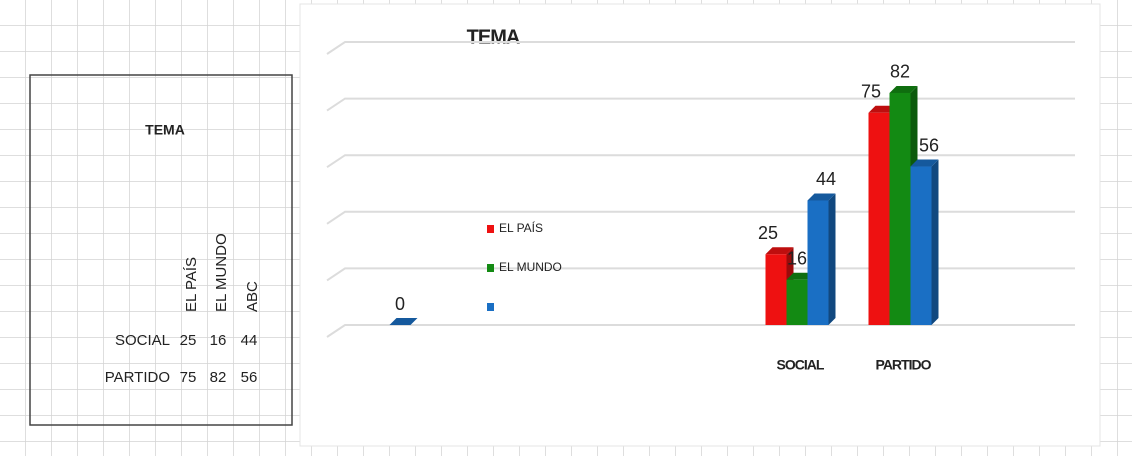 The height and width of the screenshot is (456, 1132). What do you see at coordinates (249, 377) in the screenshot?
I see `cell-value: 56` at bounding box center [249, 377].